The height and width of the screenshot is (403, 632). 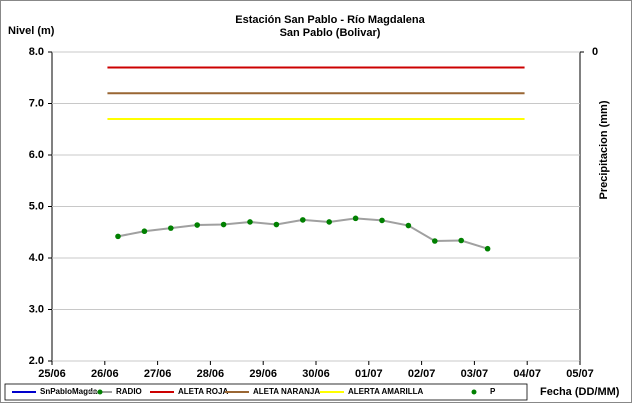 I want to click on x-tick-label: 02/07, so click(x=422, y=374).